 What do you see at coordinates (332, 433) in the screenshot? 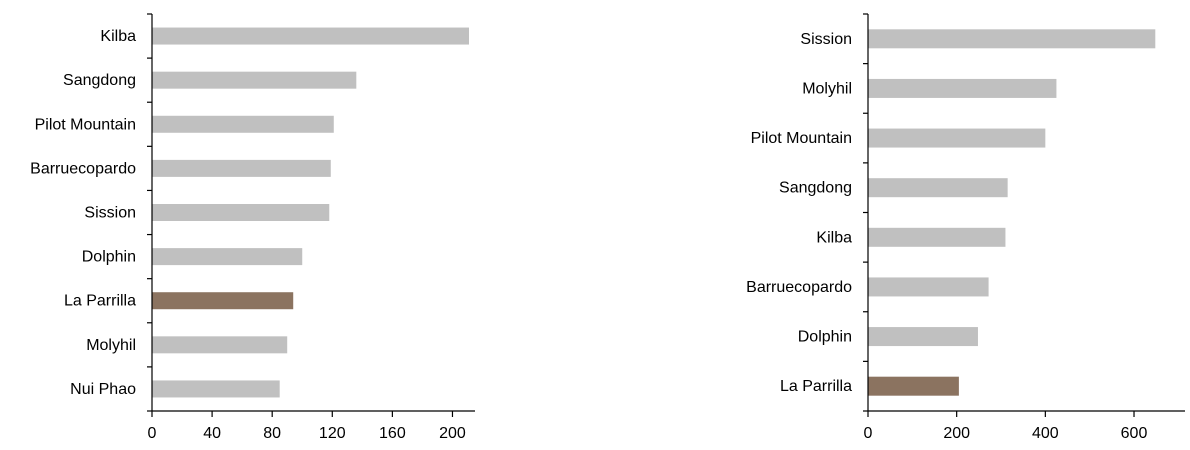
I see `x-tick-label: 120` at bounding box center [332, 433].